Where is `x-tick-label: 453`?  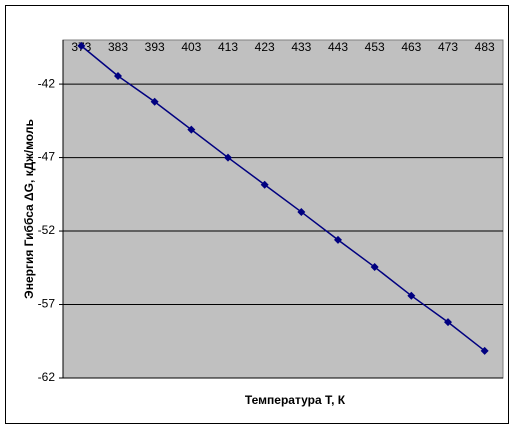
x-tick-label: 453 is located at coordinates (375, 47).